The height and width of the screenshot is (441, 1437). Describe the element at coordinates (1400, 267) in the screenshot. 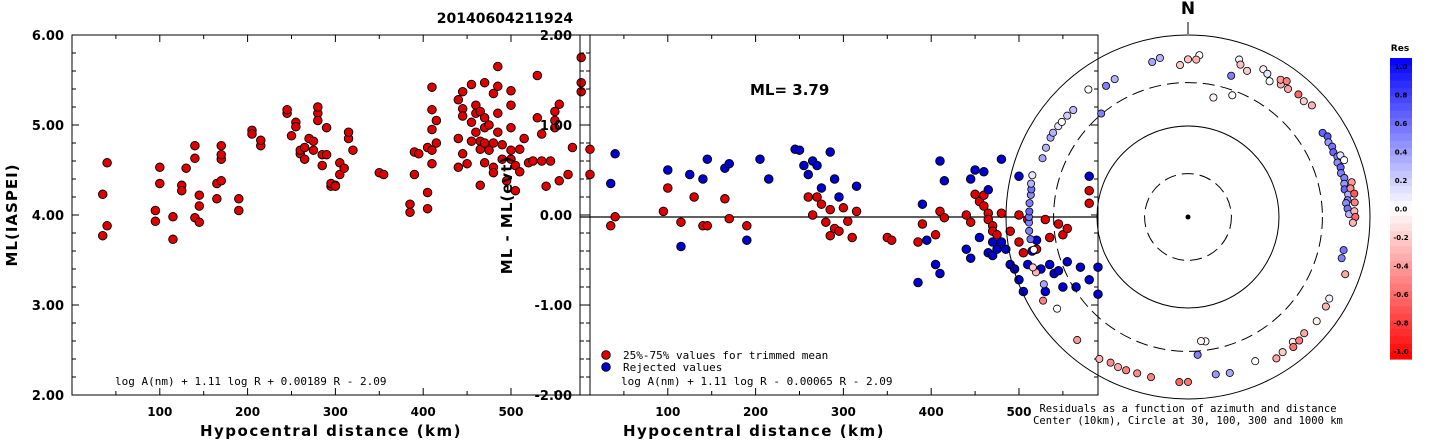

I see `colorbar-tick-label: -0.4` at that location.